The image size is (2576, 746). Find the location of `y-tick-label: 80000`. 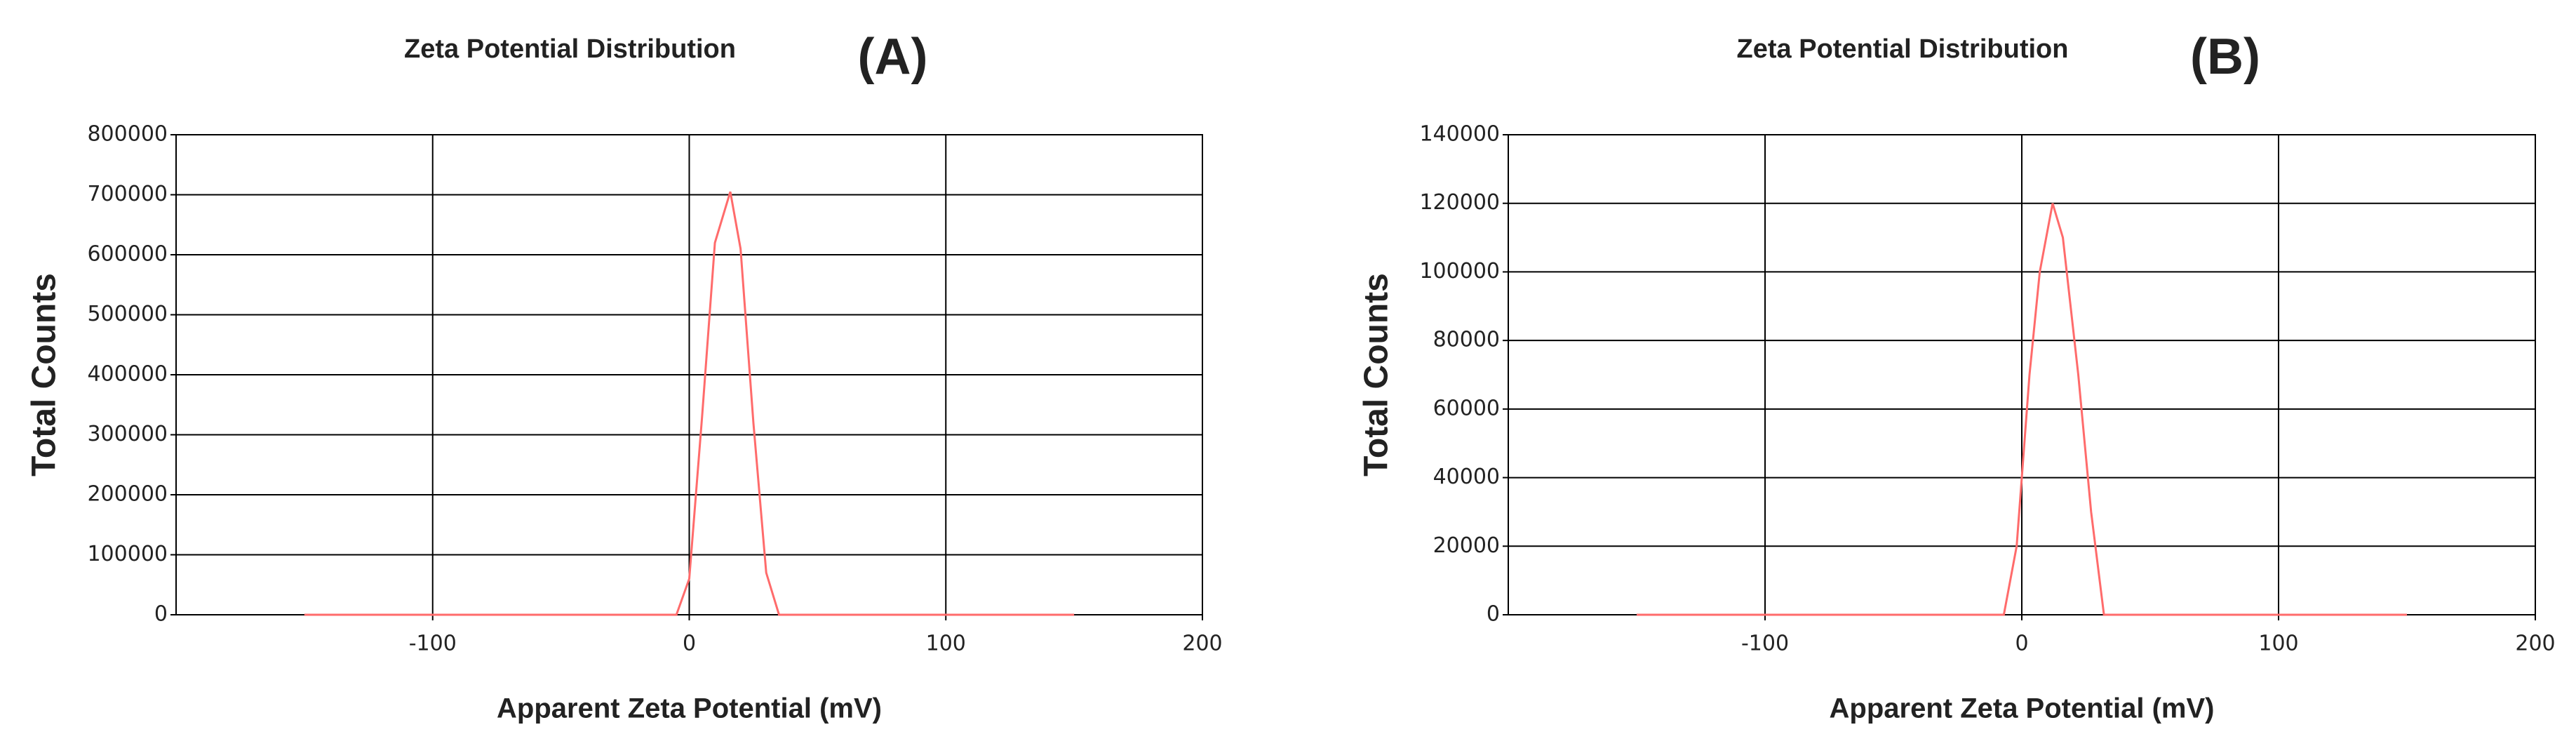

y-tick-label: 80000 is located at coordinates (1466, 340).